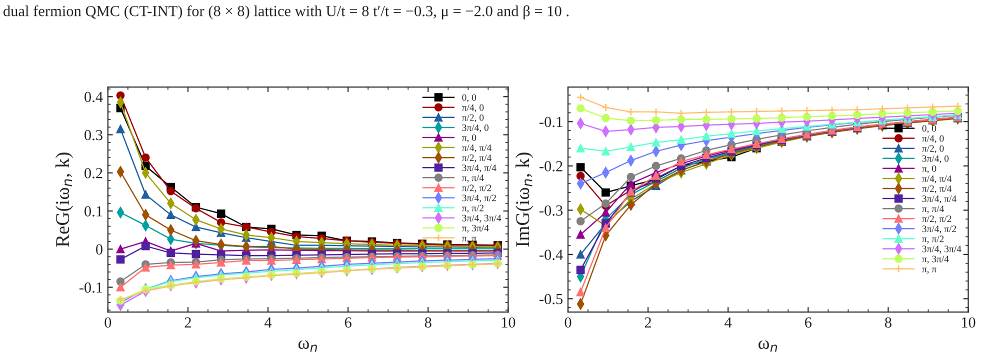  What do you see at coordinates (93, 97) in the screenshot?
I see `y-tick-label: 0.4` at bounding box center [93, 97].